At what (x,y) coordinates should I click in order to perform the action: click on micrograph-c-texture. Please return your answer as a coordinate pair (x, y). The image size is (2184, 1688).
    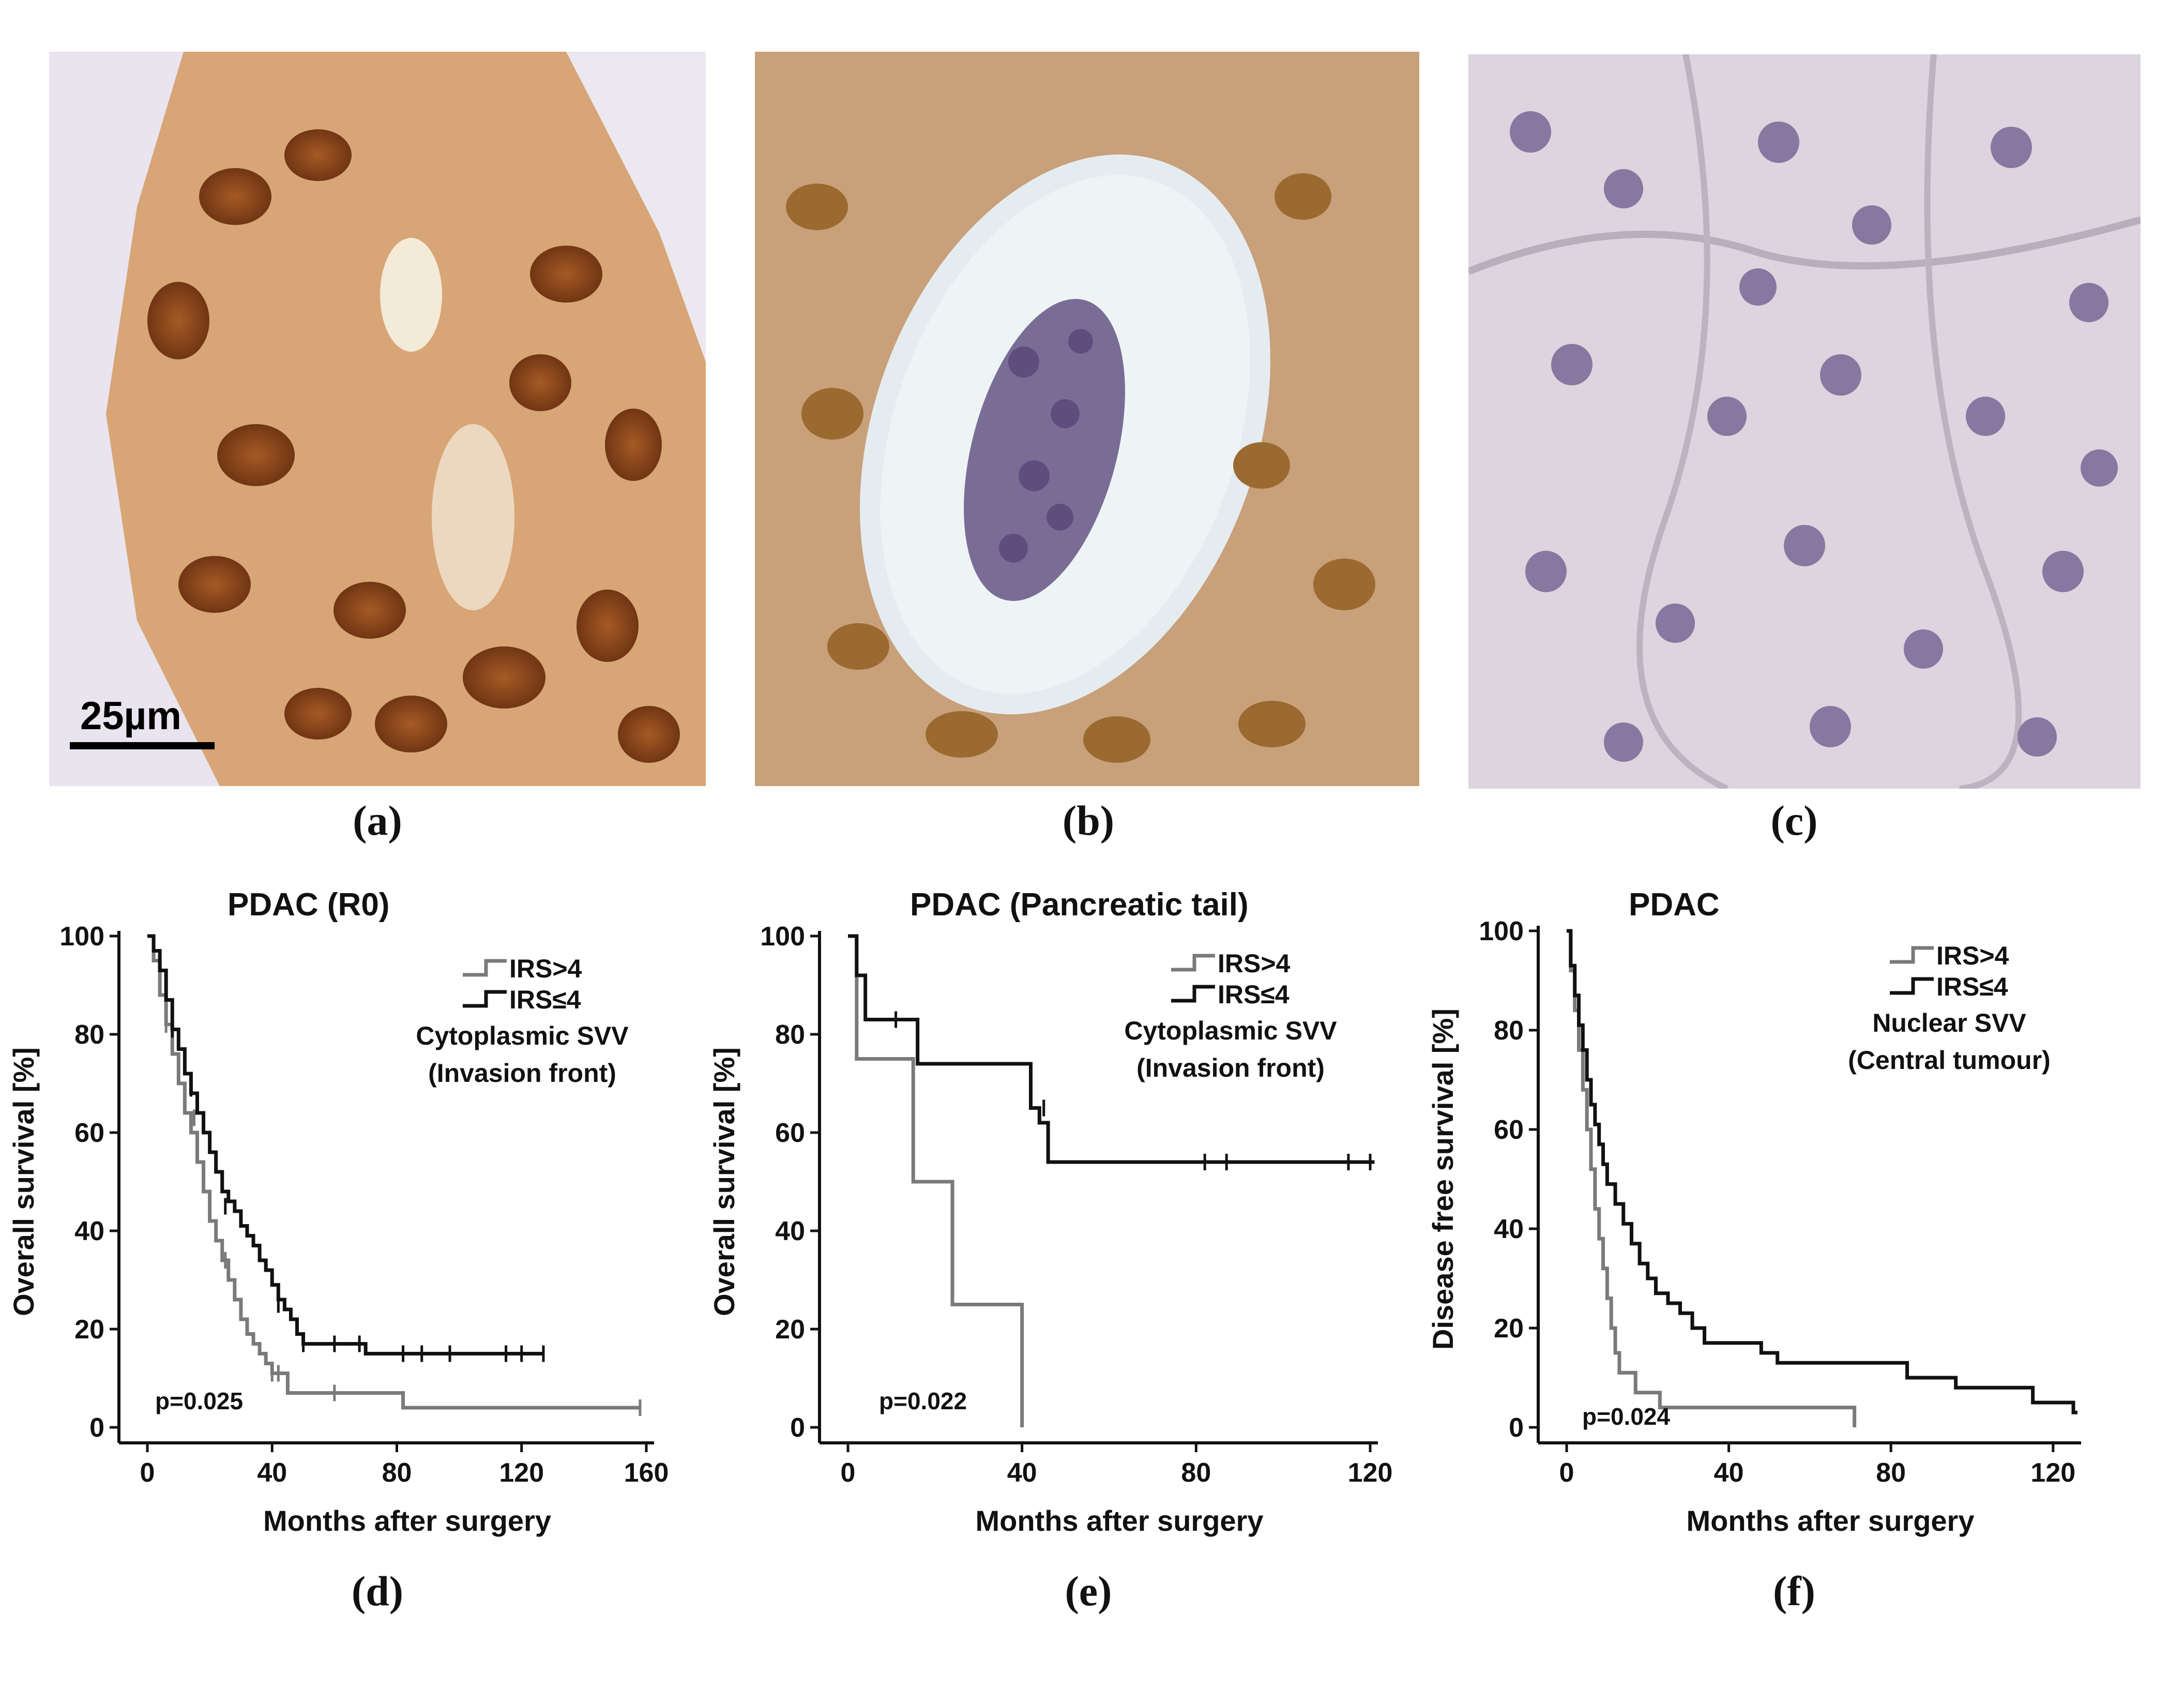
    Looking at the image, I should click on (1805, 422).